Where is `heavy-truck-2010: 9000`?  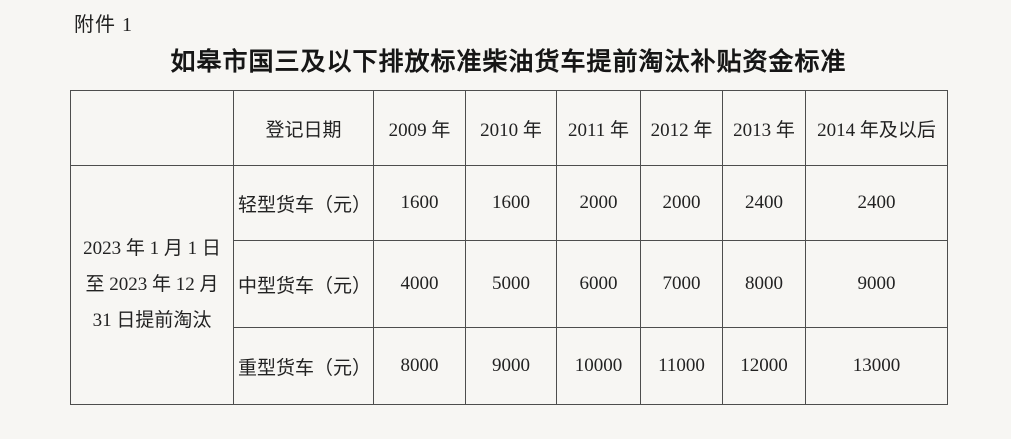 heavy-truck-2010: 9000 is located at coordinates (511, 366).